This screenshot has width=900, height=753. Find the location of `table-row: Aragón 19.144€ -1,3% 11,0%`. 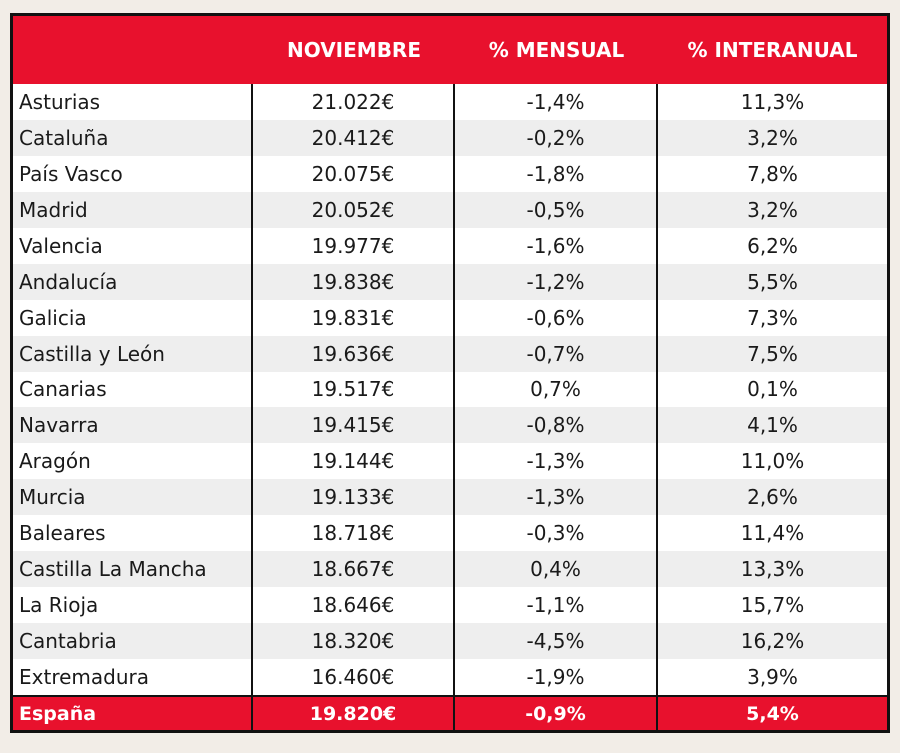

table-row: Aragón 19.144€ -1,3% 11,0% is located at coordinates (450, 461).